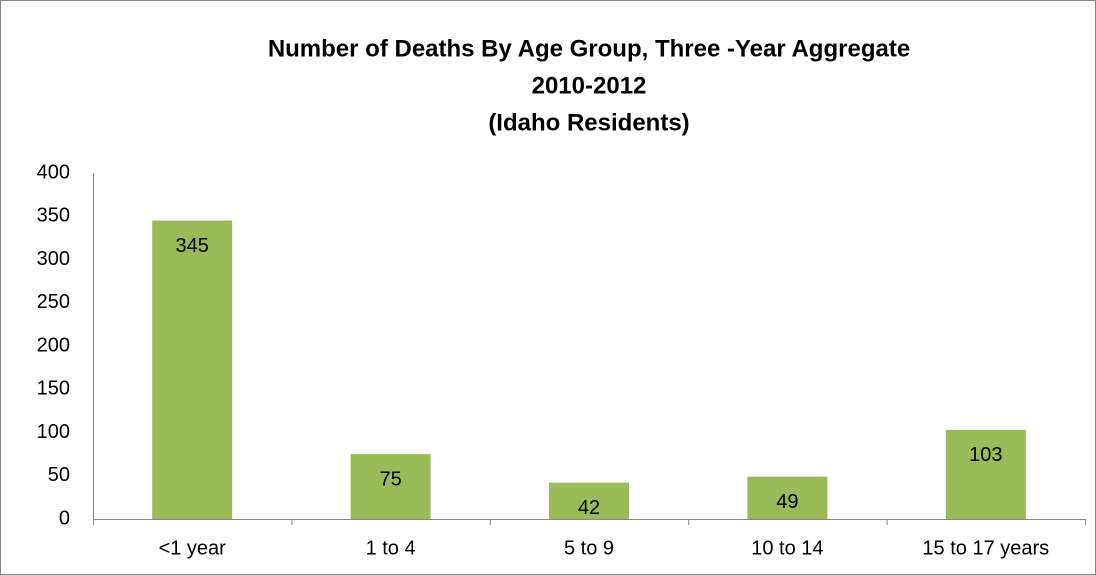  What do you see at coordinates (192, 246) in the screenshot?
I see `data-label: 345` at bounding box center [192, 246].